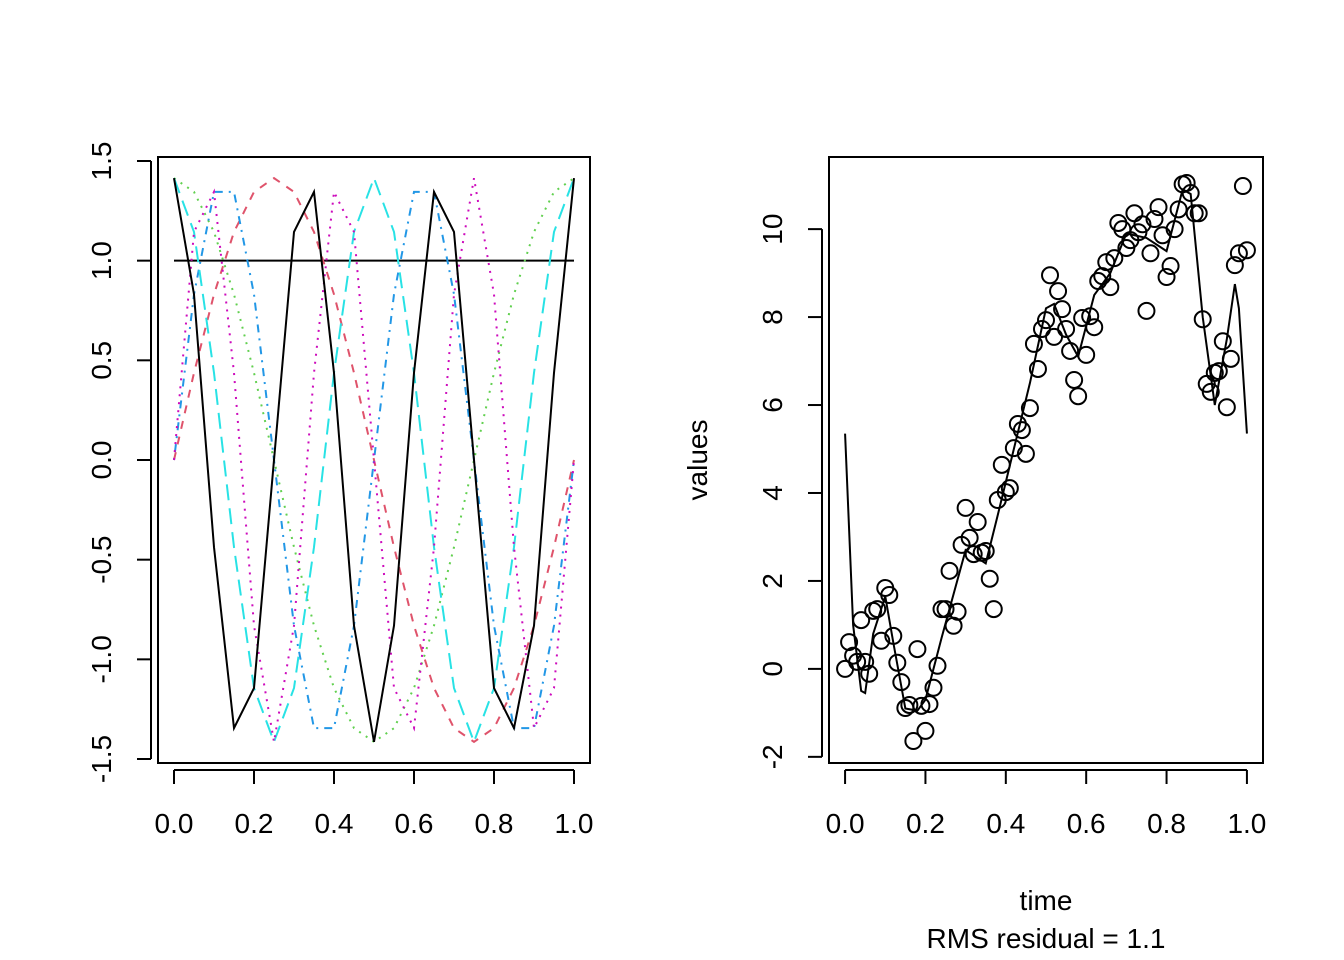 Image resolution: width=1344 pixels, height=960 pixels. What do you see at coordinates (101, 360) in the screenshot?
I see `y-tick-label: 0.5` at bounding box center [101, 360].